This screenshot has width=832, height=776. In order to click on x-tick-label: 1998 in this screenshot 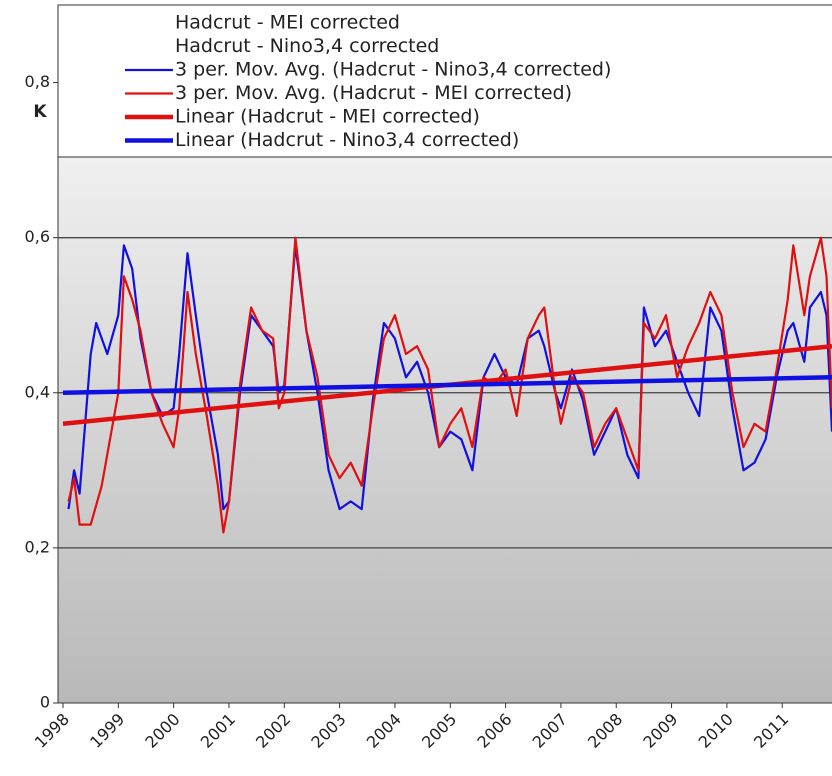, I will do `click(52, 731)`.